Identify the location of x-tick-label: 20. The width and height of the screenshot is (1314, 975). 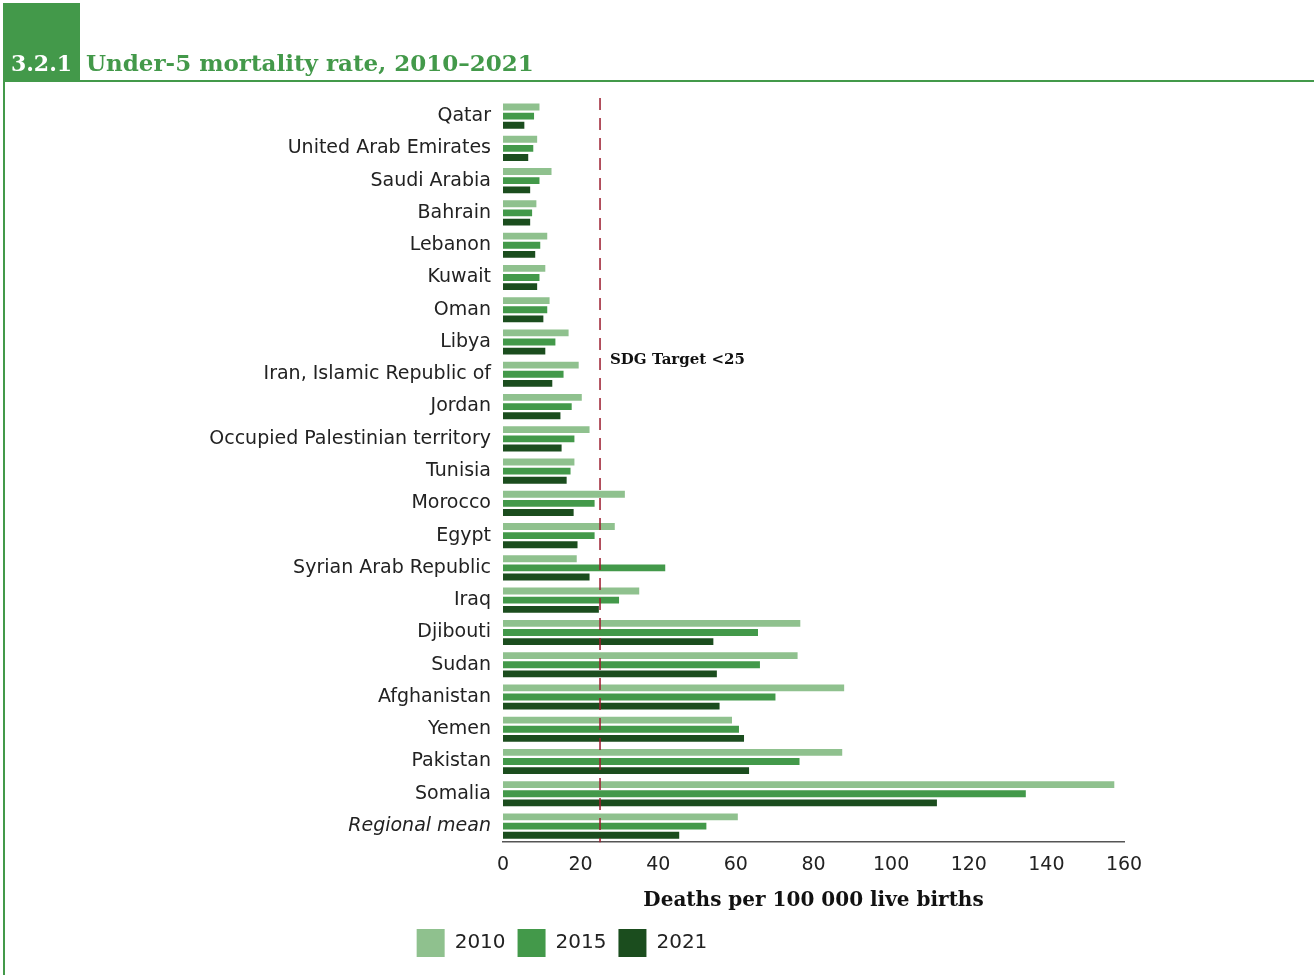
(580, 862).